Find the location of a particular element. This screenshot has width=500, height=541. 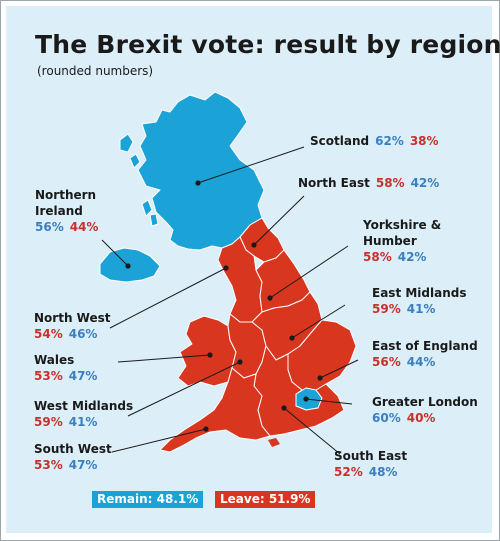

leave-total-badge: Leave: 51.9% is located at coordinates (265, 499).